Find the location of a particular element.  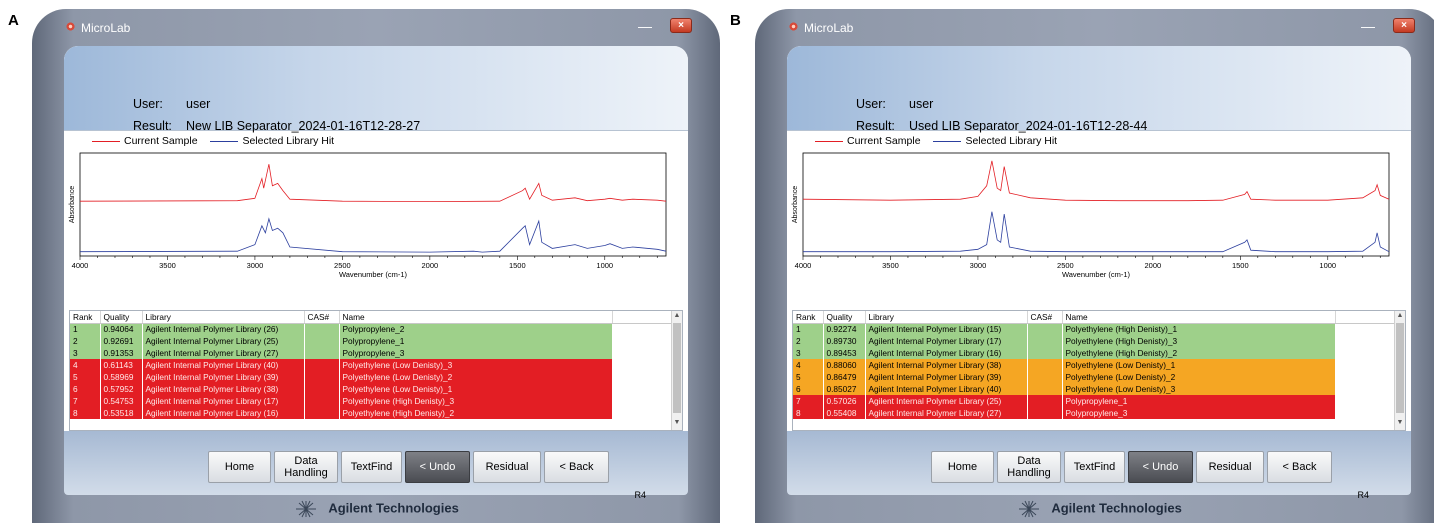

cell-name: Polyethylene (High Denisty)_1 is located at coordinates (1199, 329).